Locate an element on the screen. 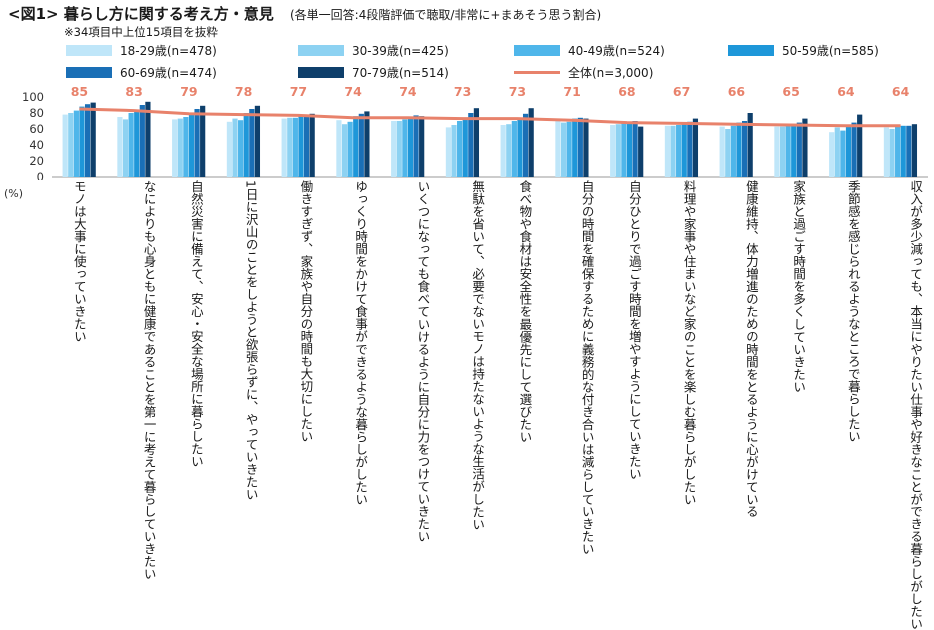 The width and height of the screenshot is (934, 630). total-value-label: 77 is located at coordinates (298, 91).